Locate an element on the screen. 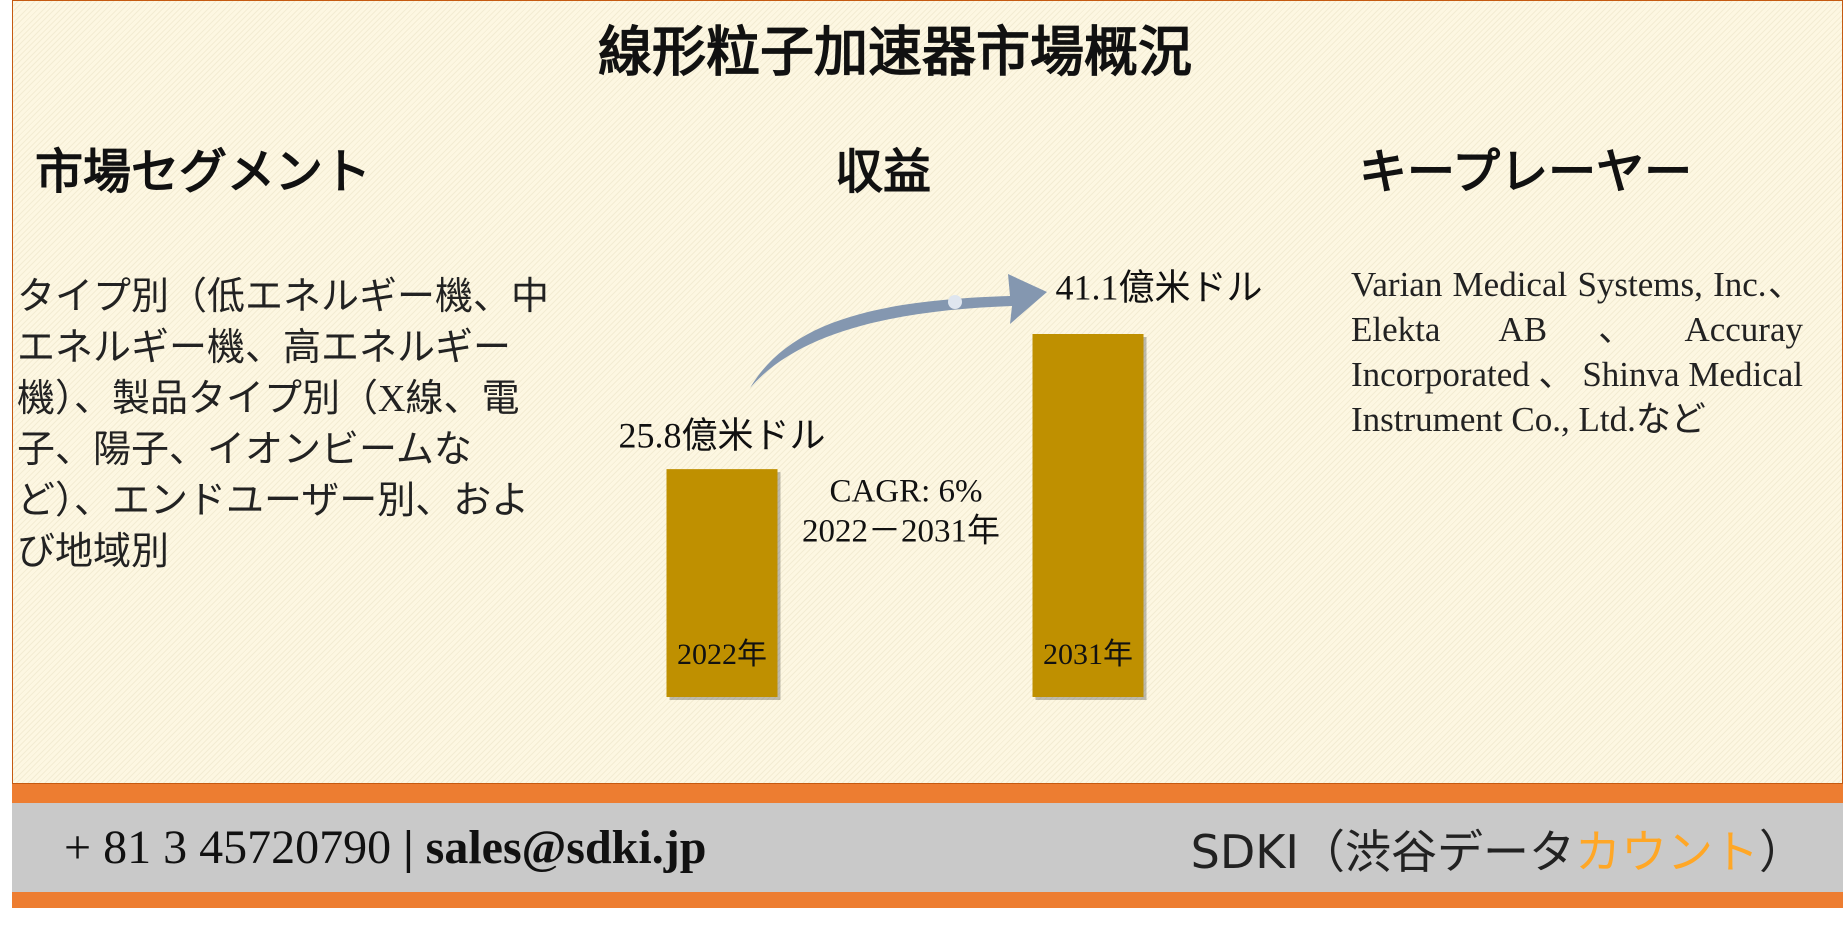  value-label: 41.1億米ドル is located at coordinates (1158, 287).